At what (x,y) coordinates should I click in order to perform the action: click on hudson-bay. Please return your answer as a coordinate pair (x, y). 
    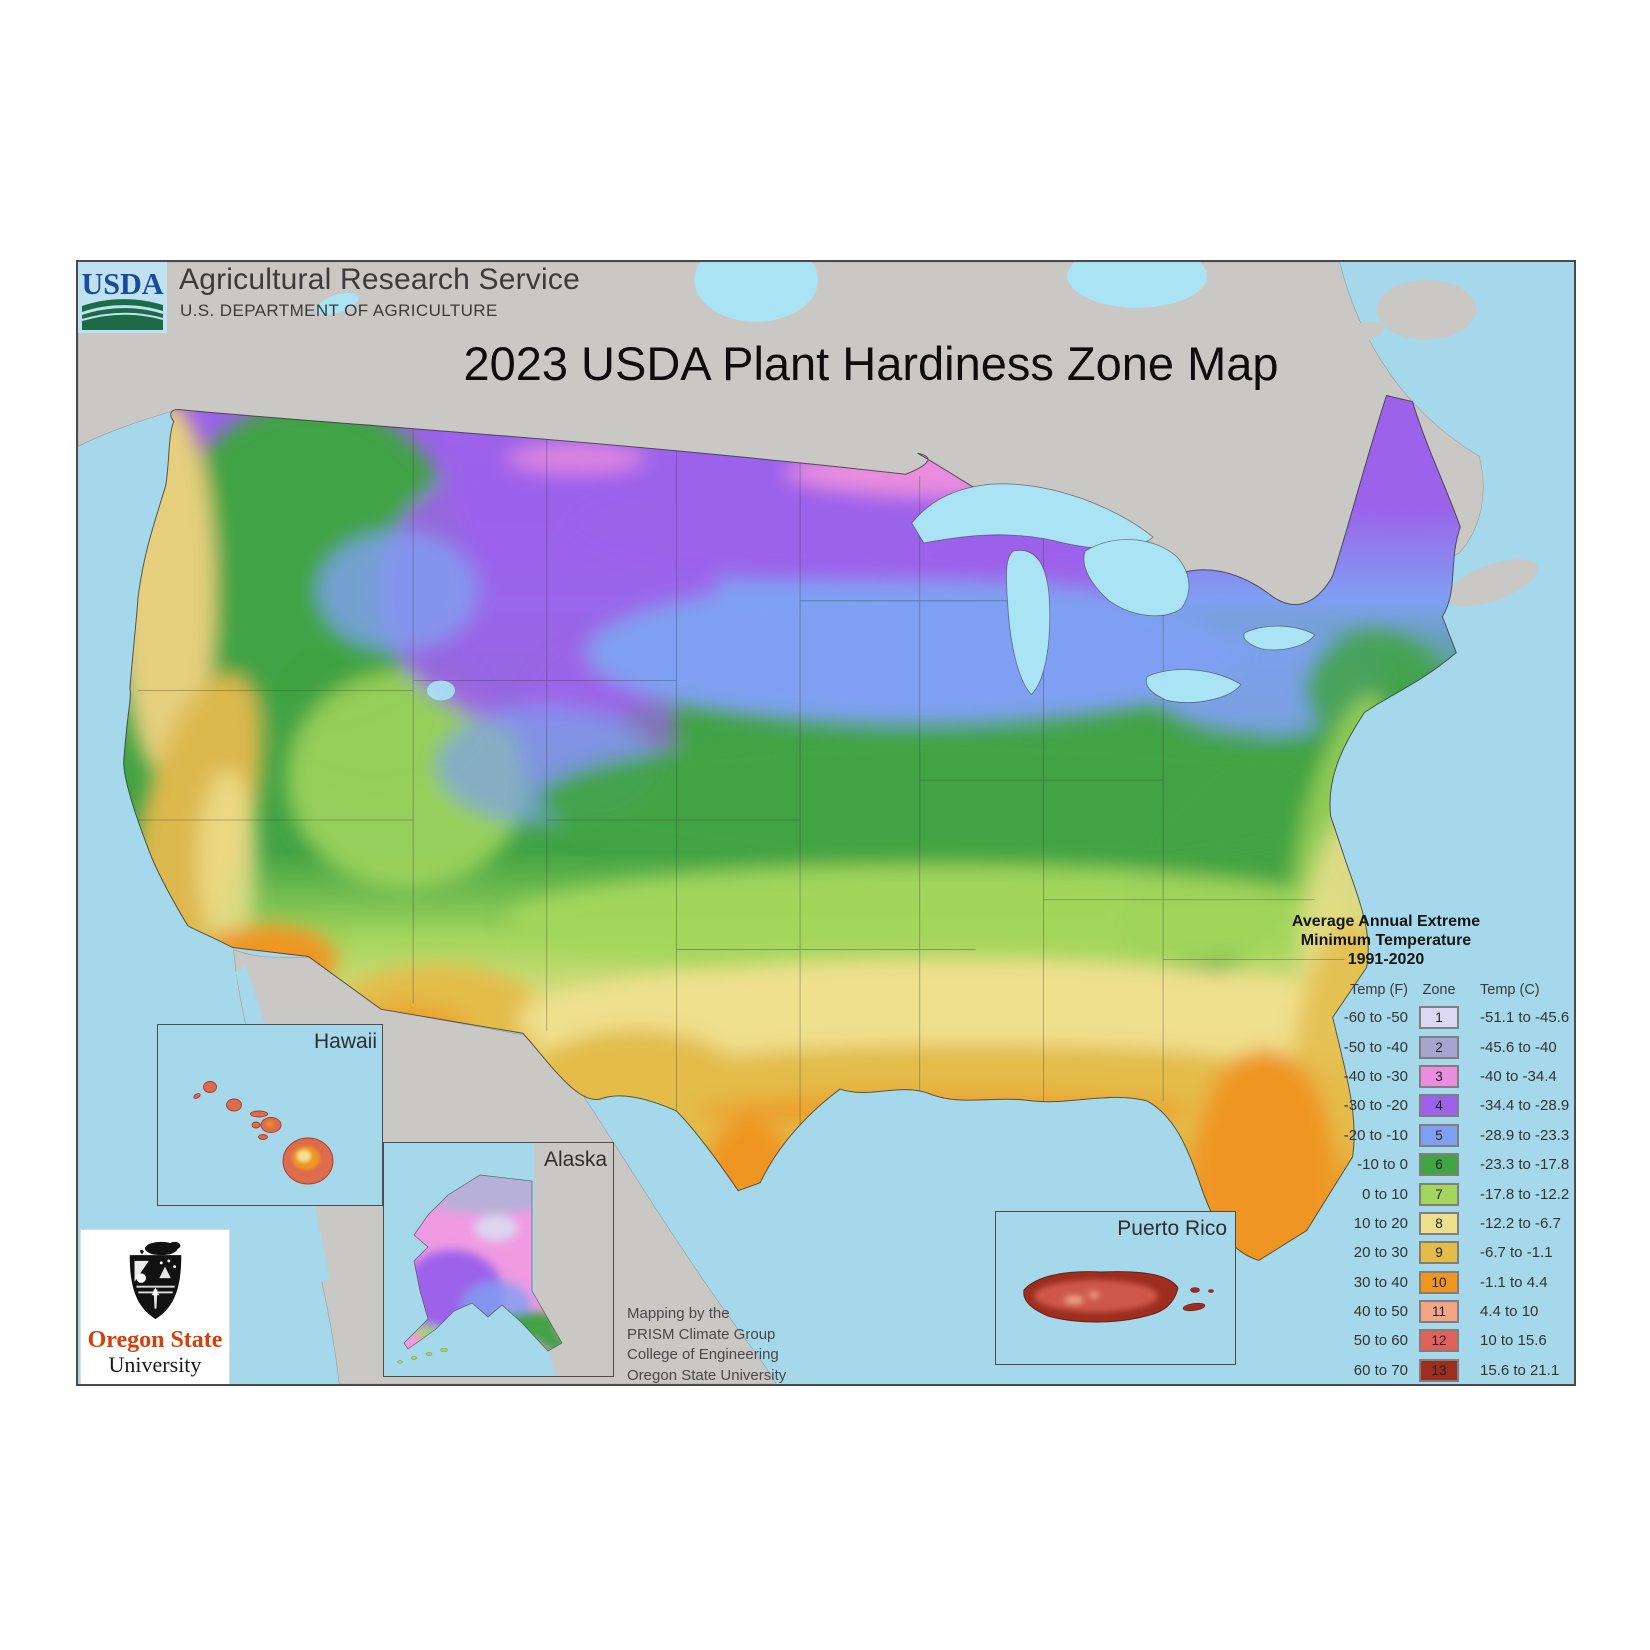
    Looking at the image, I should click on (756, 292).